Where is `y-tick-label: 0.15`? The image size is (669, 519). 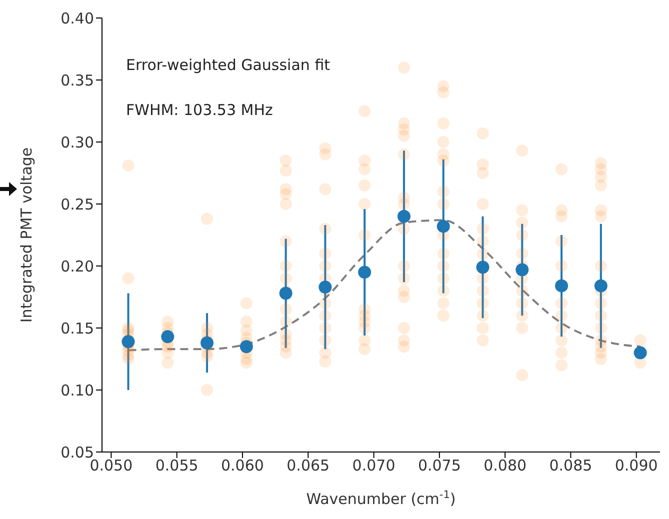
y-tick-label: 0.15 is located at coordinates (77, 328).